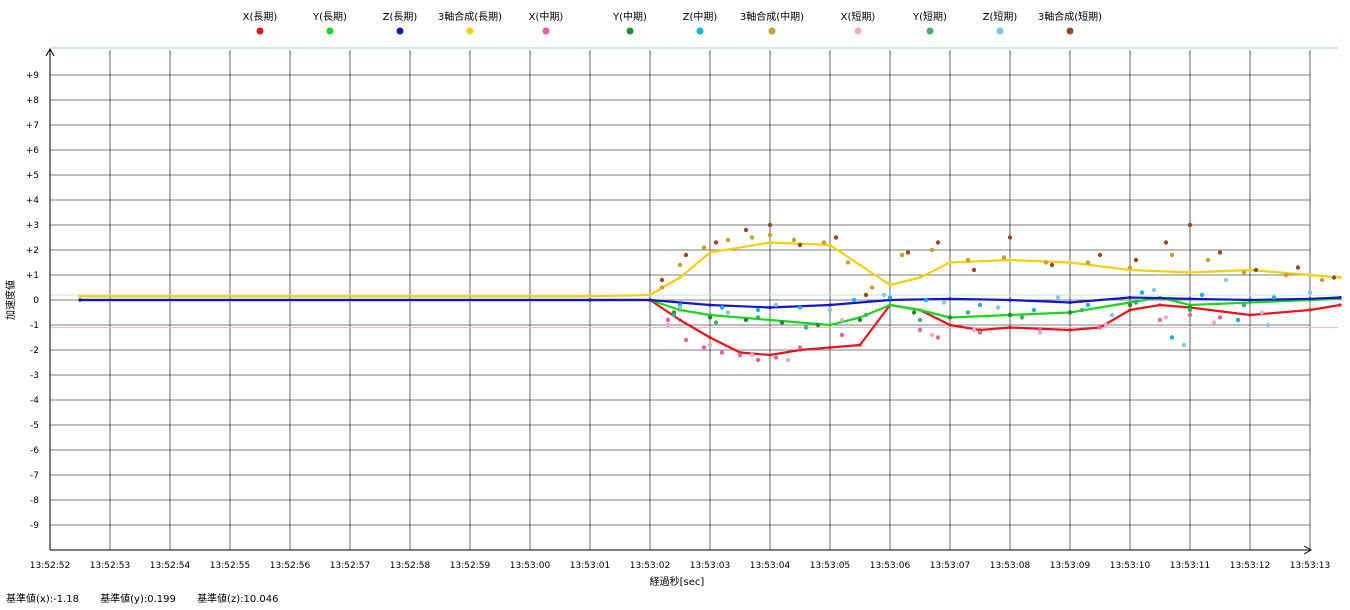 This screenshot has width=1350, height=610. I want to click on legend-label: 3軸合成(長期), so click(470, 16).